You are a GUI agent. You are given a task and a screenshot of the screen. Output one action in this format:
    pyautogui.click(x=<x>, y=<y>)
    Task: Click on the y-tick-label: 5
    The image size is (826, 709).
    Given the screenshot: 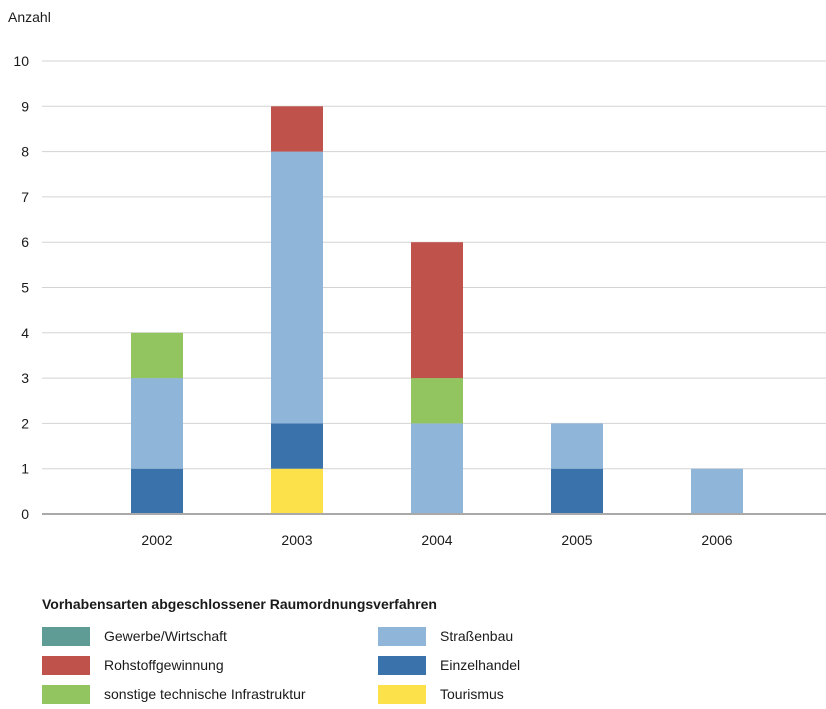 What is the action you would take?
    pyautogui.click(x=25, y=288)
    